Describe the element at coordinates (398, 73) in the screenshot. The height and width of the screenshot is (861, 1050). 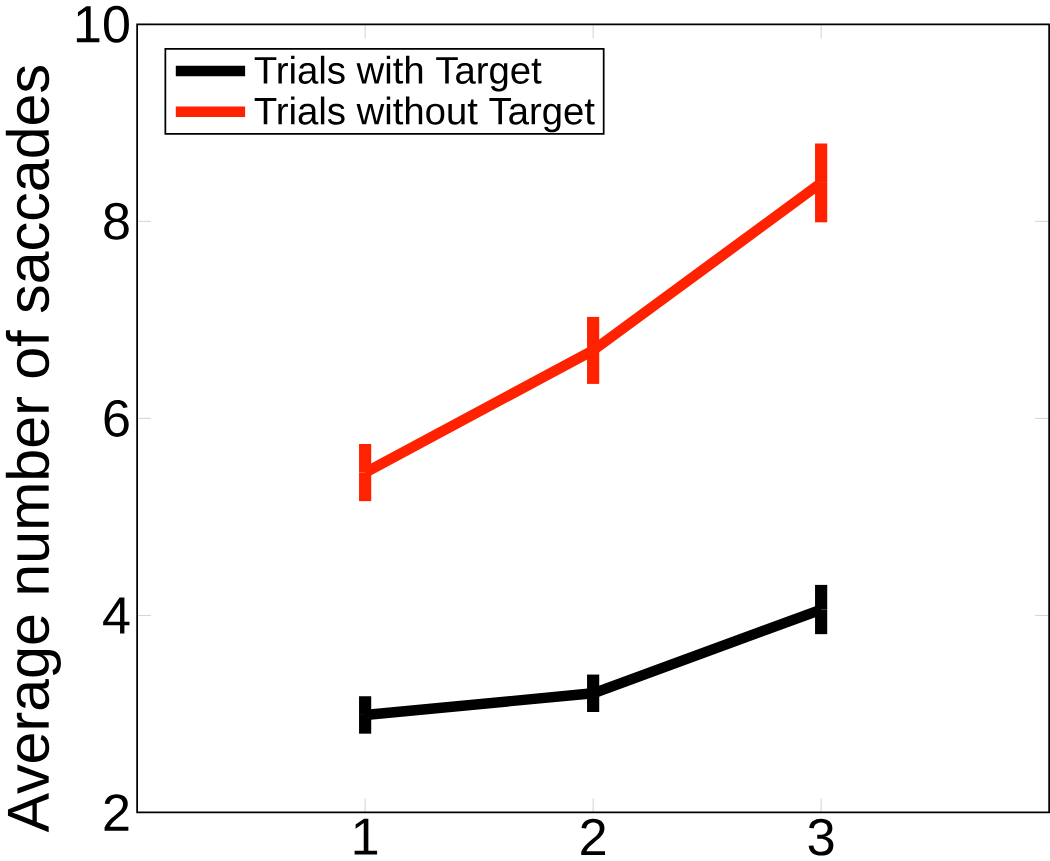
I see `legend-label: Trials with Target` at that location.